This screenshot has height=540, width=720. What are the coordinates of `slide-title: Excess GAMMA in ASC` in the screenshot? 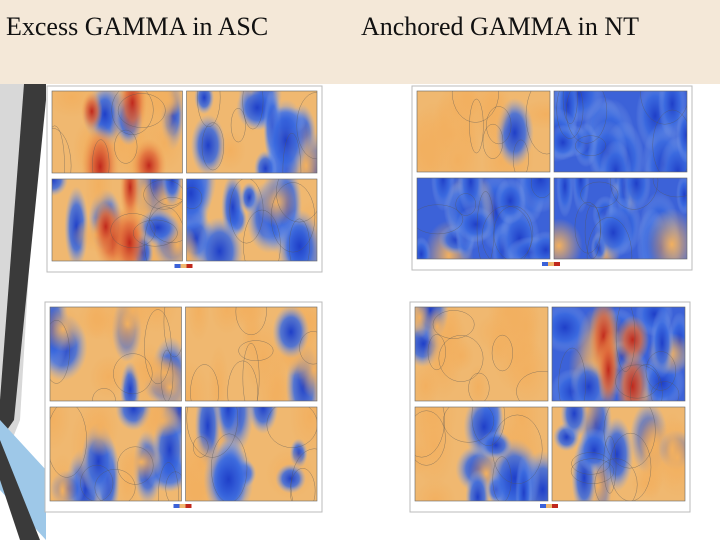 It's located at (137, 26).